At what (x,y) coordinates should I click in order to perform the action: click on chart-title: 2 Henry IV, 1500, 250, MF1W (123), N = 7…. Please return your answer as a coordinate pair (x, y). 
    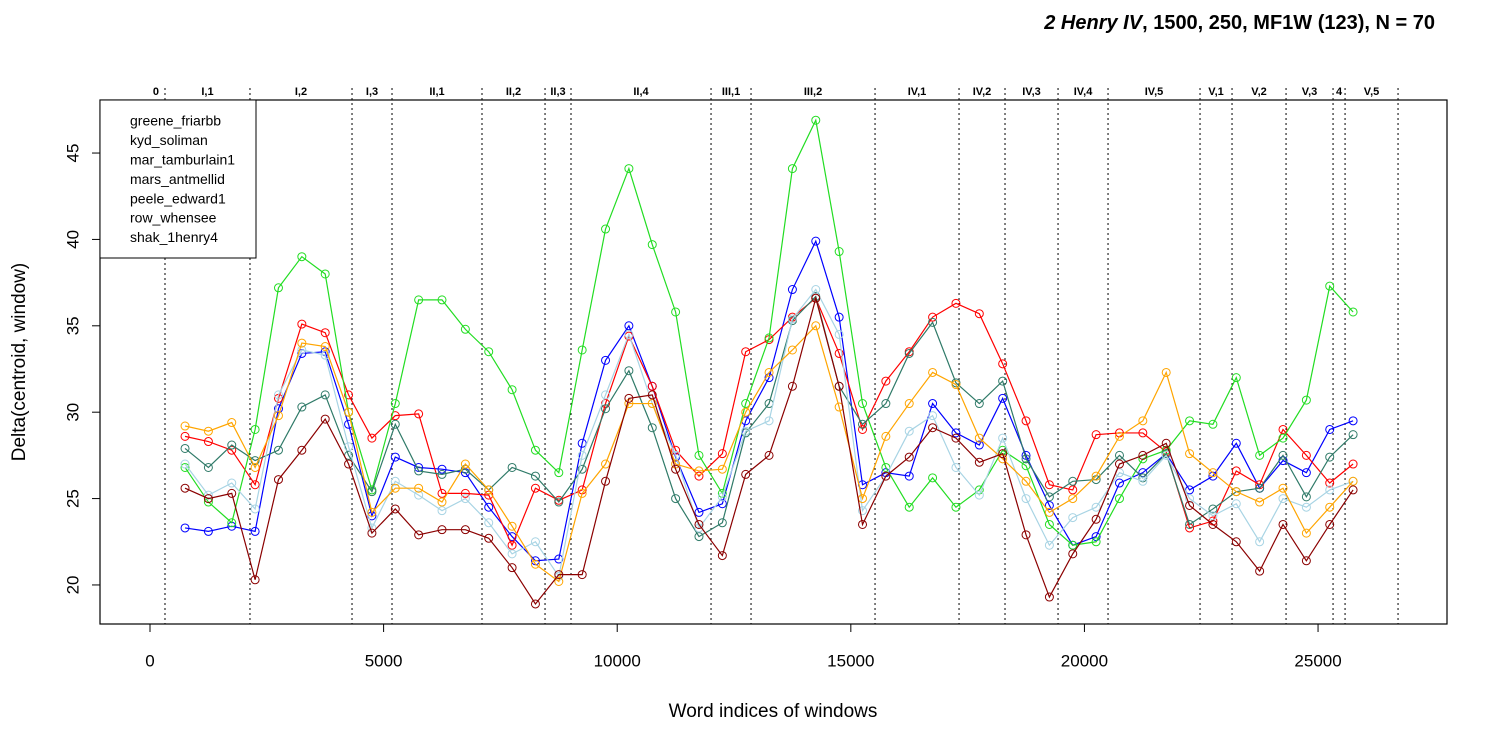
    Looking at the image, I should click on (1239, 23).